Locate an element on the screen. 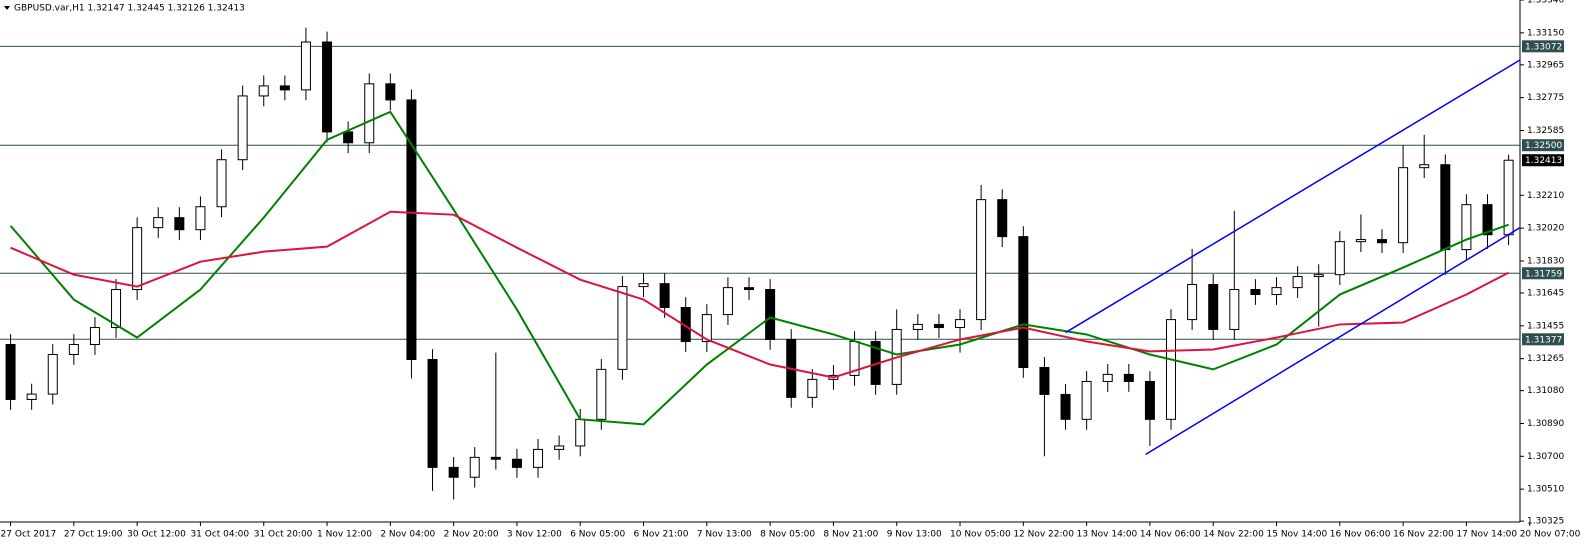 The image size is (1592, 549). y-tick-label: 1.32775 is located at coordinates (1545, 98).